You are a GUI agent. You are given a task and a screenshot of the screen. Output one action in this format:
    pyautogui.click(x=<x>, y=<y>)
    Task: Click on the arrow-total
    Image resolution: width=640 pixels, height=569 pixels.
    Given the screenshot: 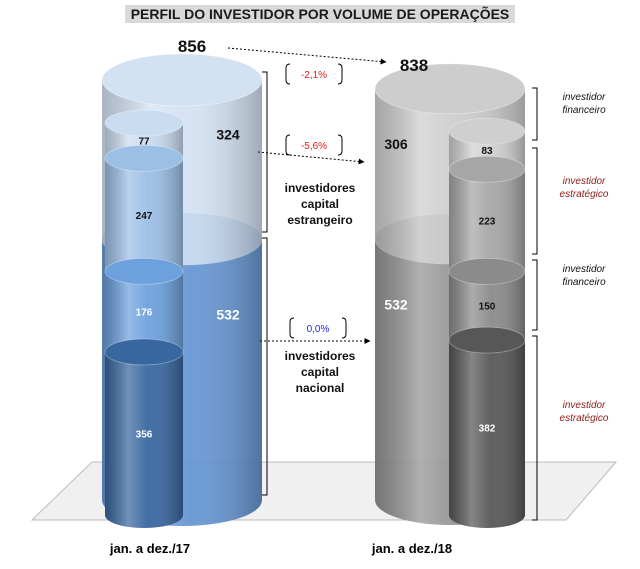 What is the action you would take?
    pyautogui.click(x=307, y=56)
    